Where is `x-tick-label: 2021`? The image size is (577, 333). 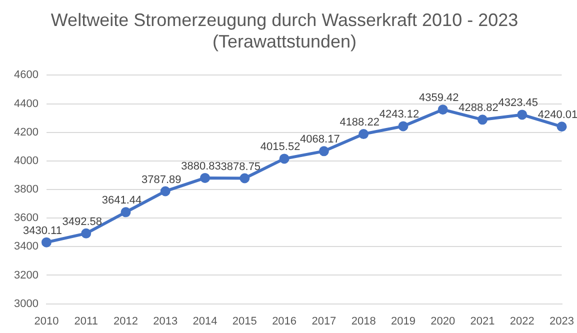
x-tick-label: 2021 is located at coordinates (482, 321).